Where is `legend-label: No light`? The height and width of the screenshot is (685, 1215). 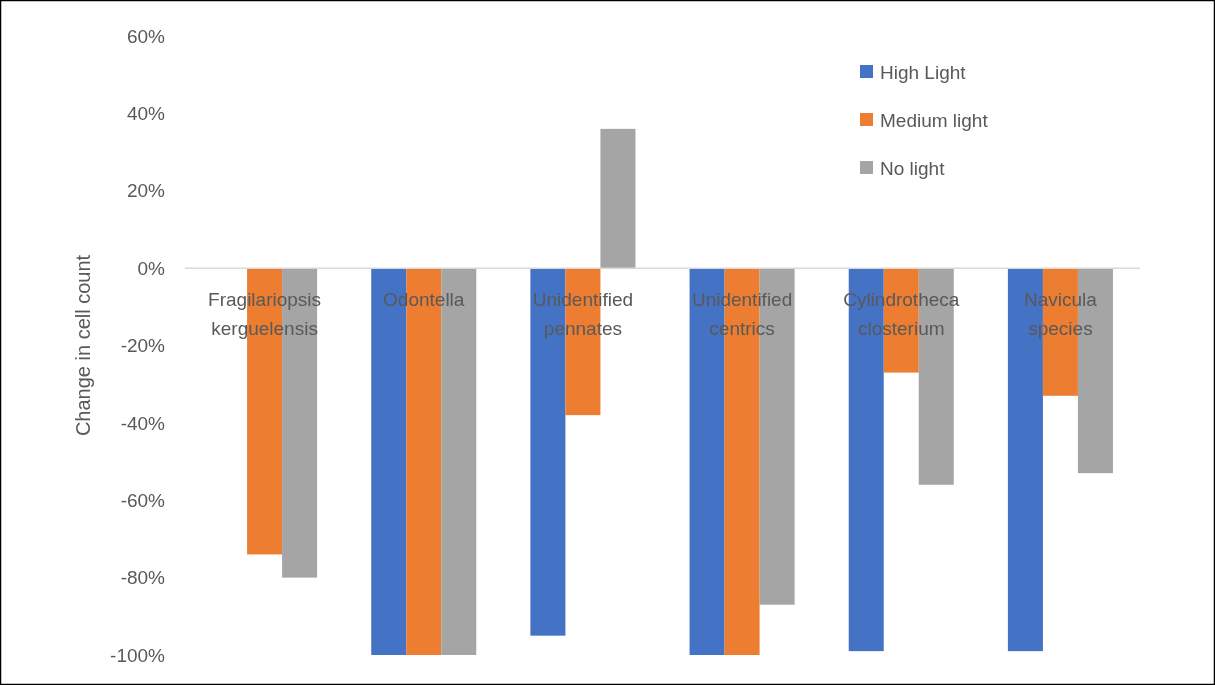
legend-label: No light is located at coordinates (913, 168).